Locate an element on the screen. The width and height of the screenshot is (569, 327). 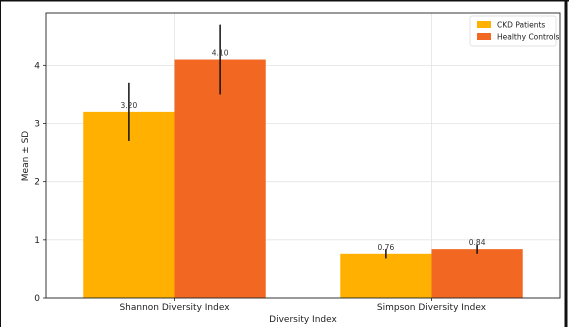
y-tick-label: 1 is located at coordinates (37, 241).